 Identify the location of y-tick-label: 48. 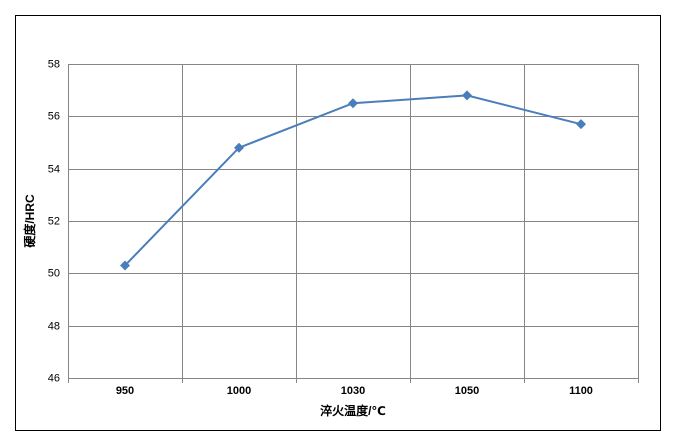
(54, 326).